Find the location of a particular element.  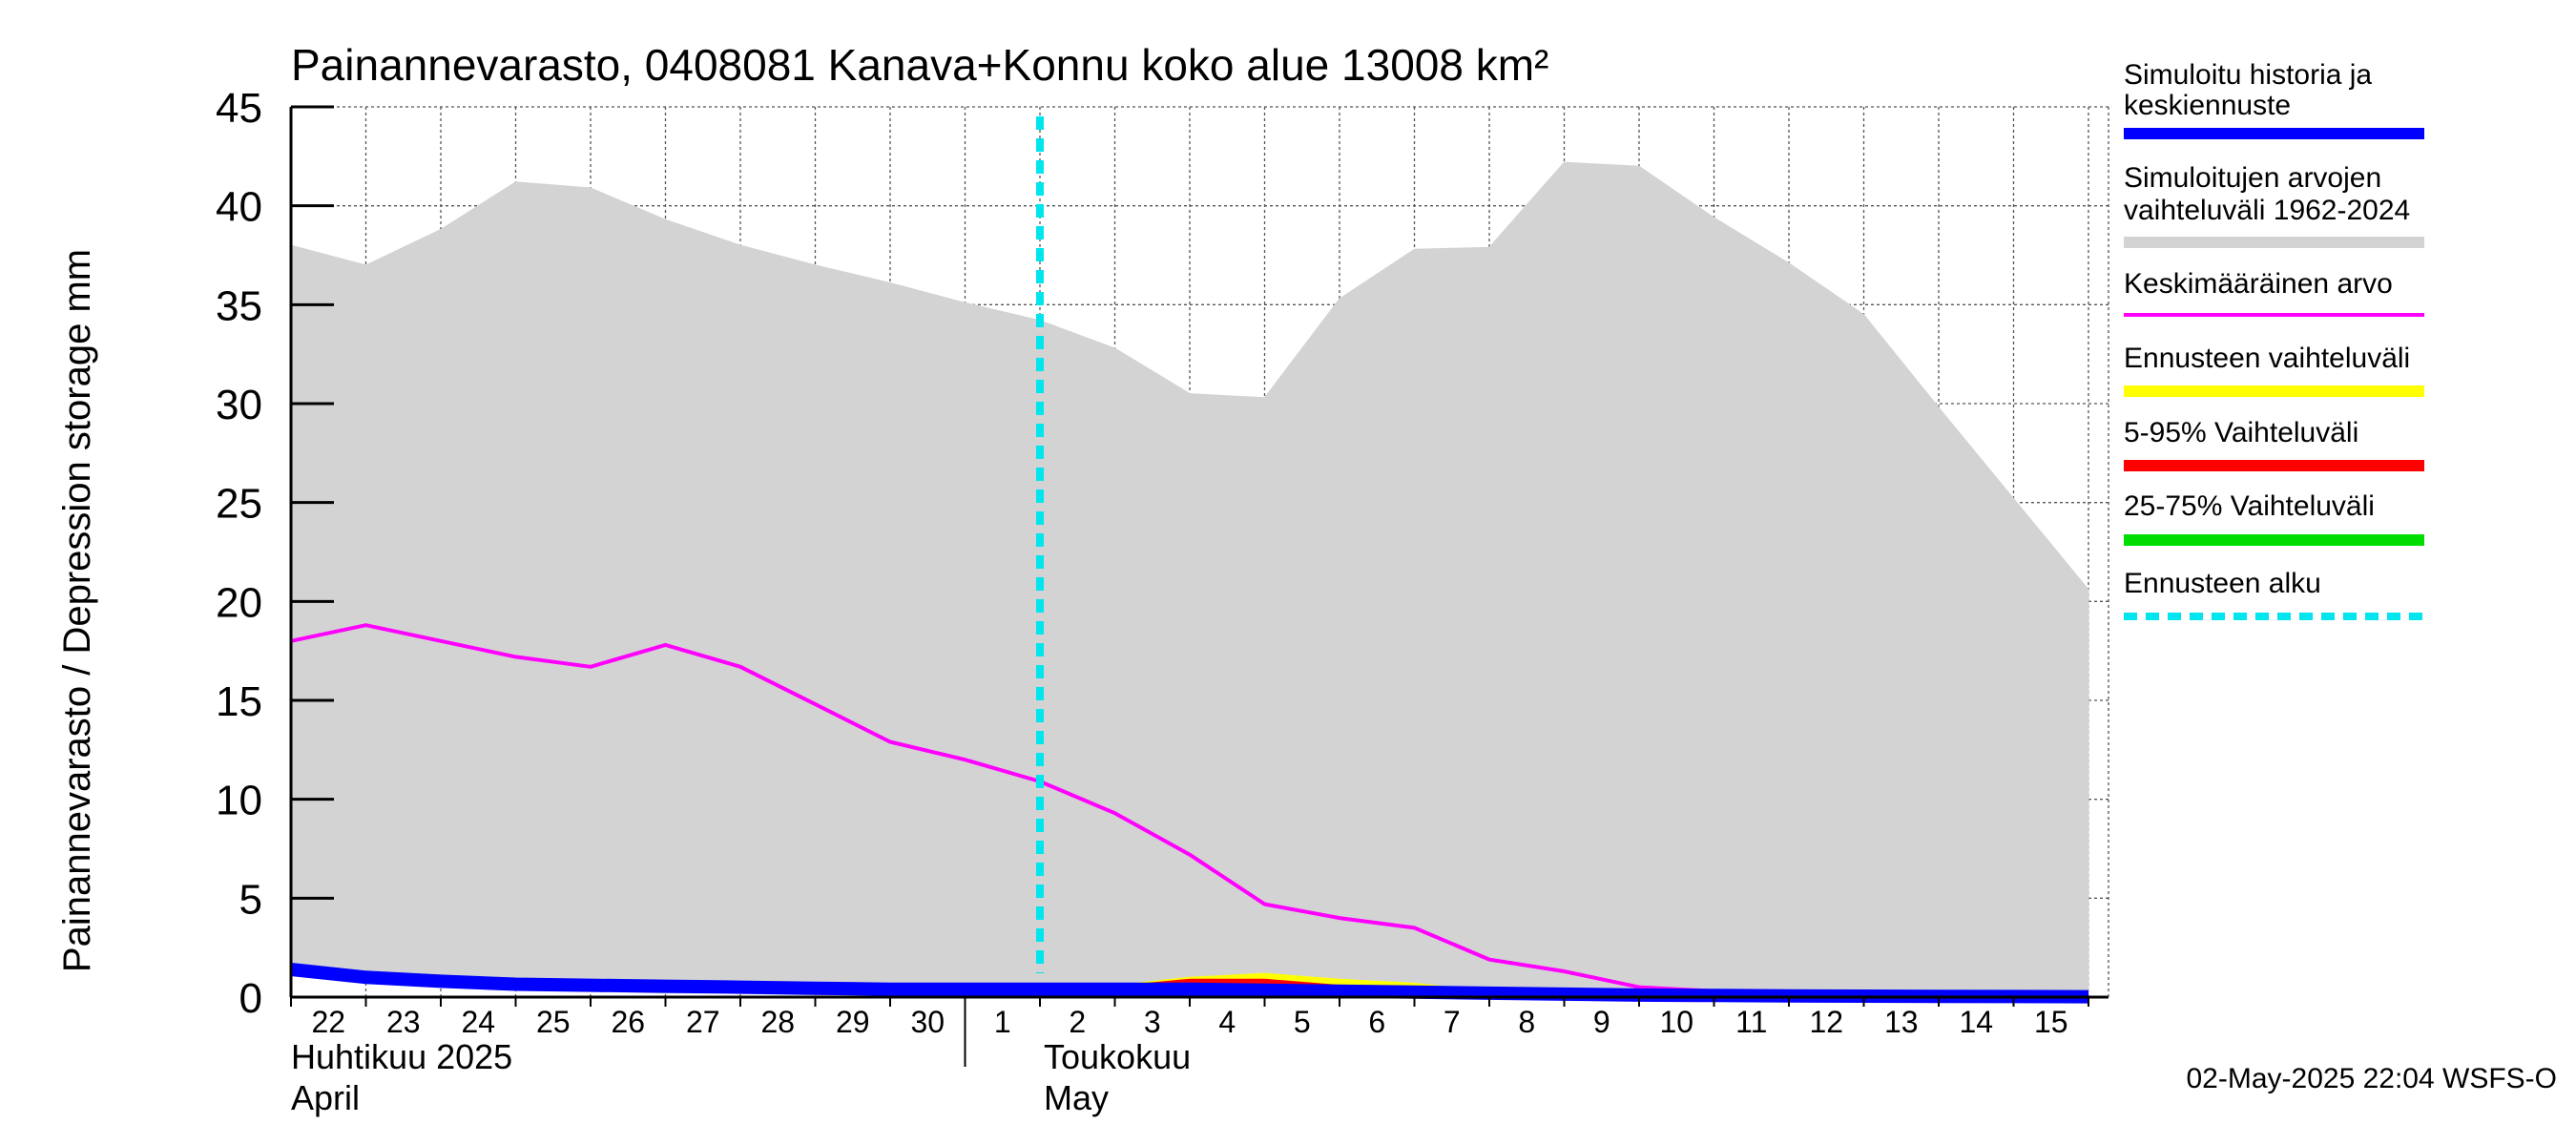

x-tick-label: 11 is located at coordinates (1751, 1022).